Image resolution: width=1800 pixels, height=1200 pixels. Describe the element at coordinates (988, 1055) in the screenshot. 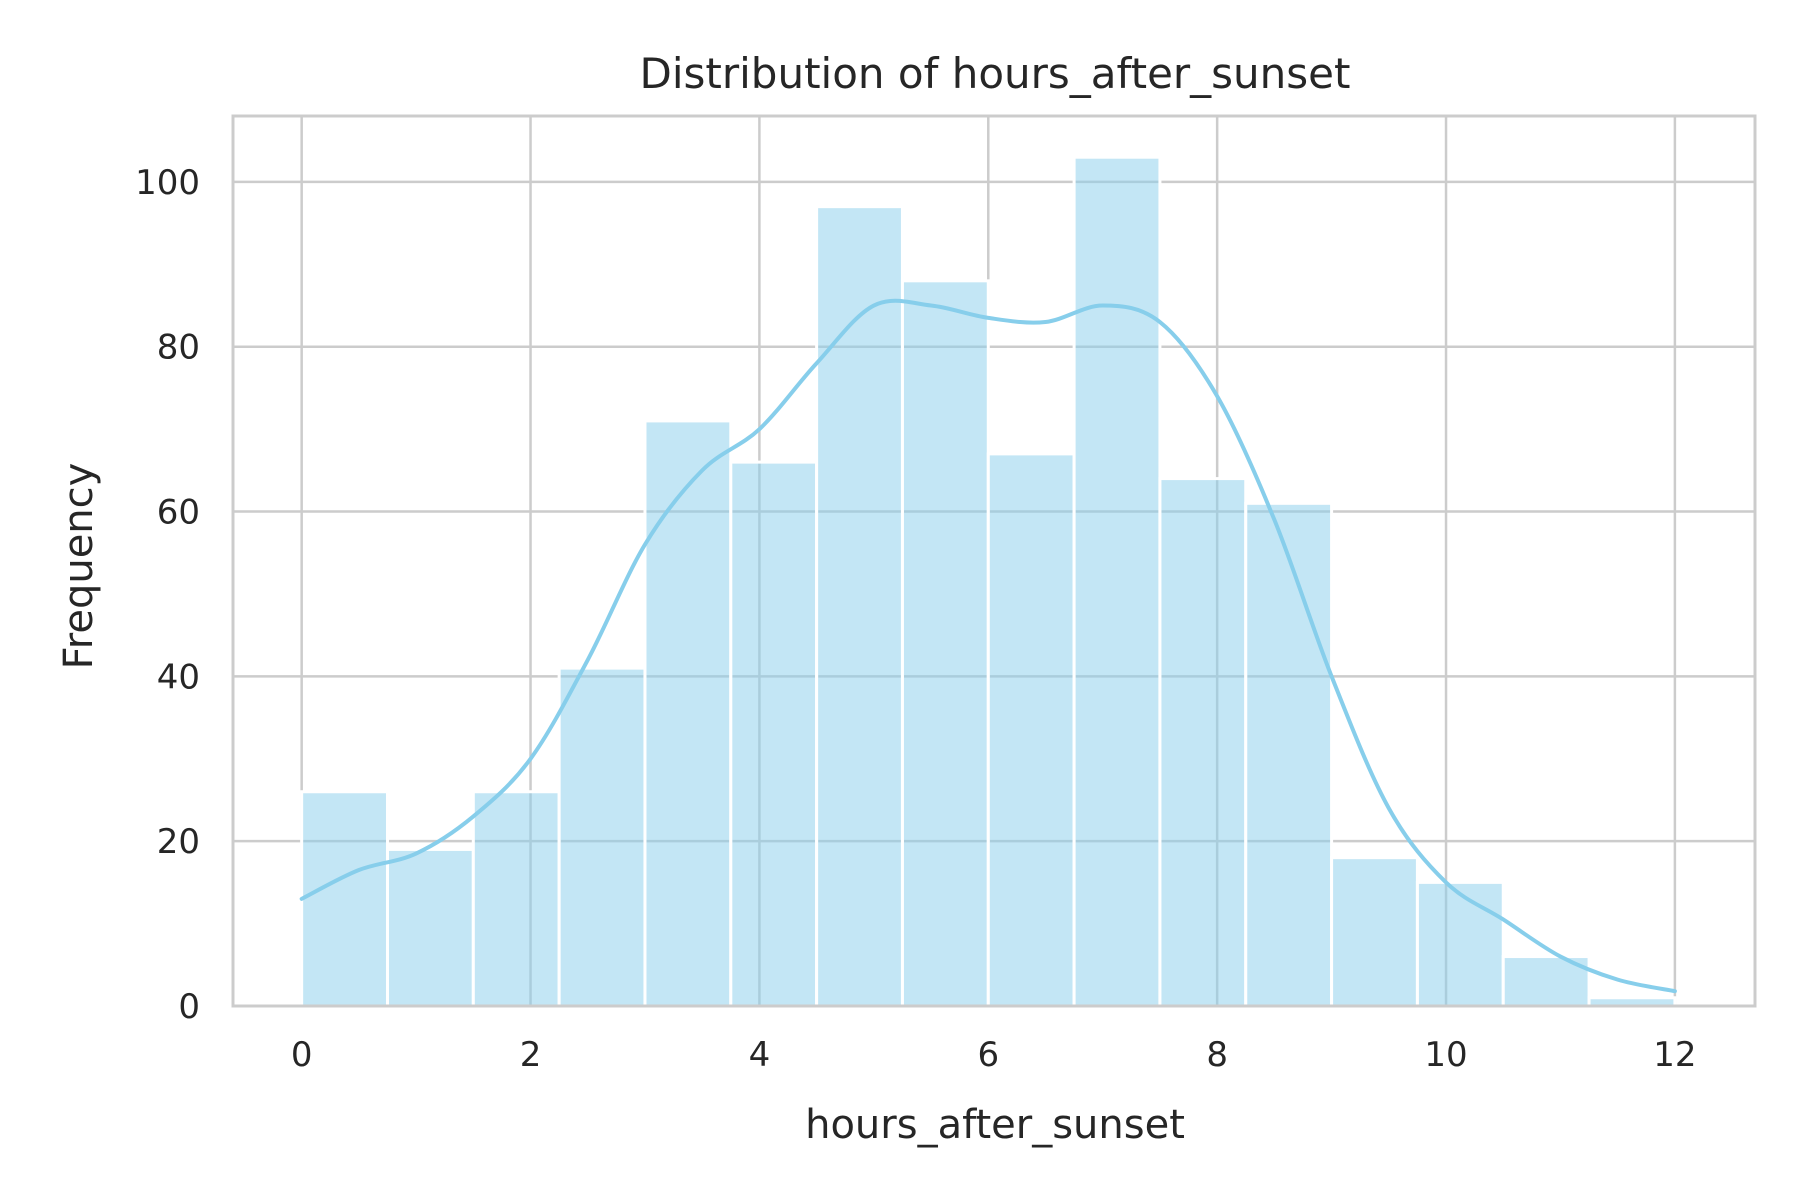

I see `x-tick-label: 6` at that location.